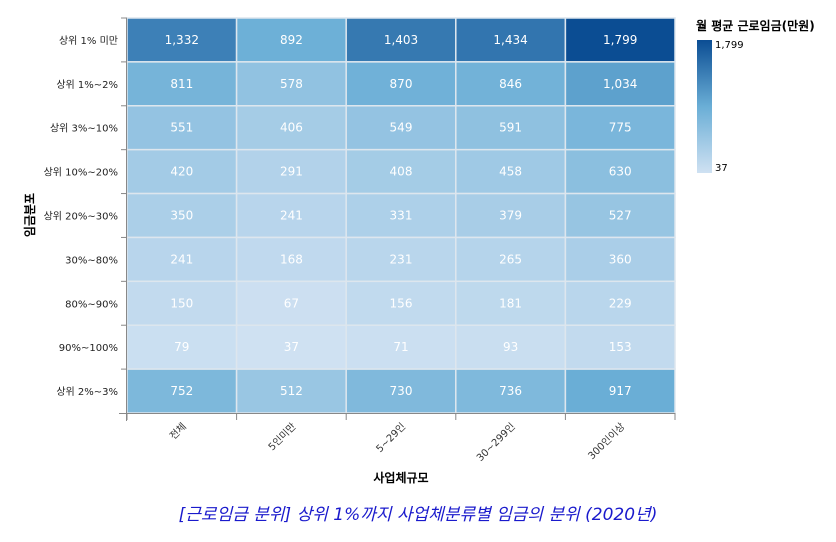 This screenshot has height=542, width=836. What do you see at coordinates (181, 172) in the screenshot?
I see `cell-value-label: 420` at bounding box center [181, 172].